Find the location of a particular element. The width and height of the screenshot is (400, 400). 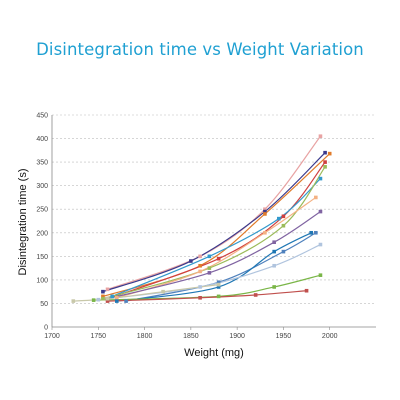

x-axis-label: Weight (mg) is located at coordinates (214, 353).